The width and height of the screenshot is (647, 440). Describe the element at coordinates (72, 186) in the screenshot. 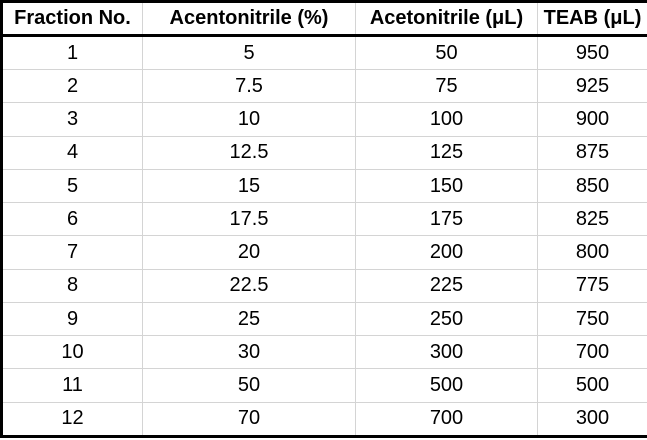

I see `cell-fraction-no: 5` at that location.